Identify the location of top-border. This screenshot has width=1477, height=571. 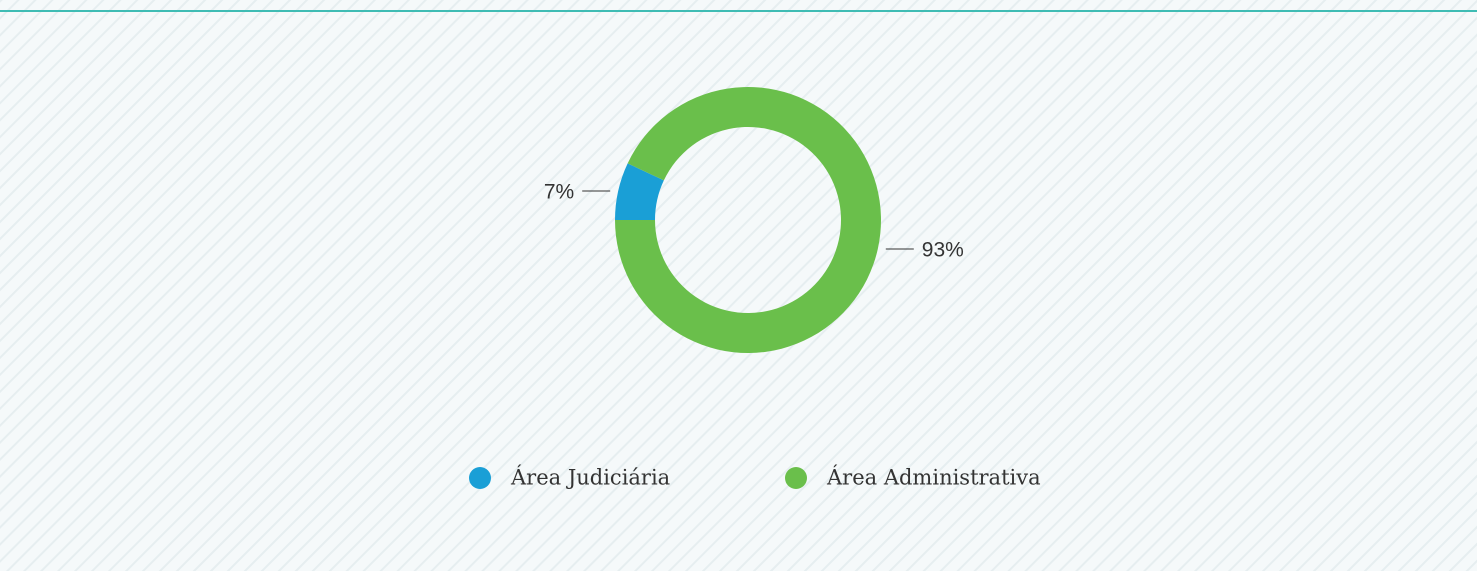
(738, 11).